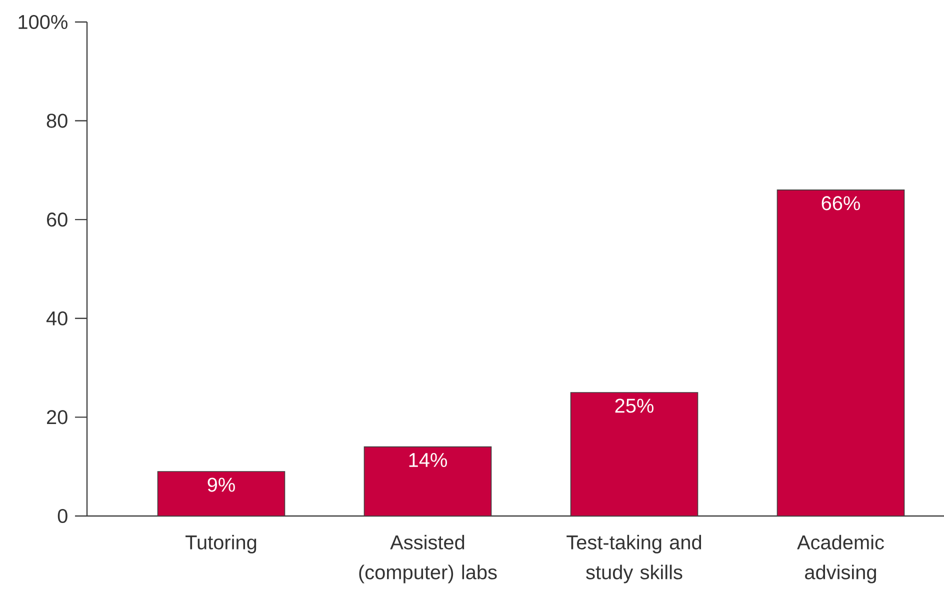  Describe the element at coordinates (63, 516) in the screenshot. I see `y-tick-label: 0` at that location.